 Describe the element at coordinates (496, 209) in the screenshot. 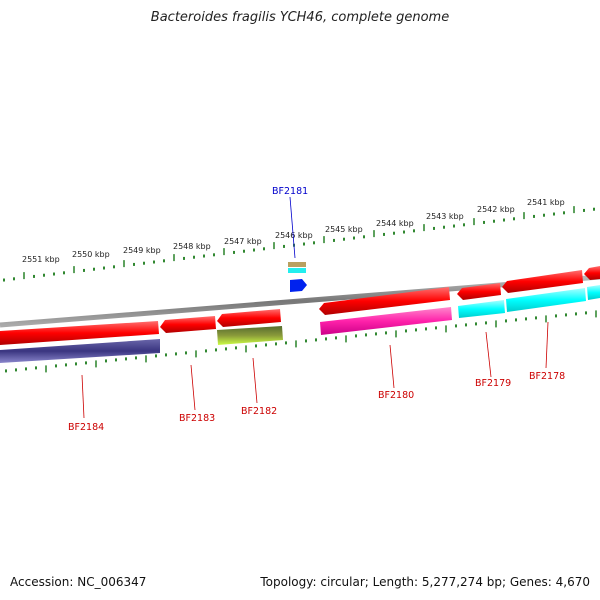

I see `ruler-label: 2542 kbp` at that location.